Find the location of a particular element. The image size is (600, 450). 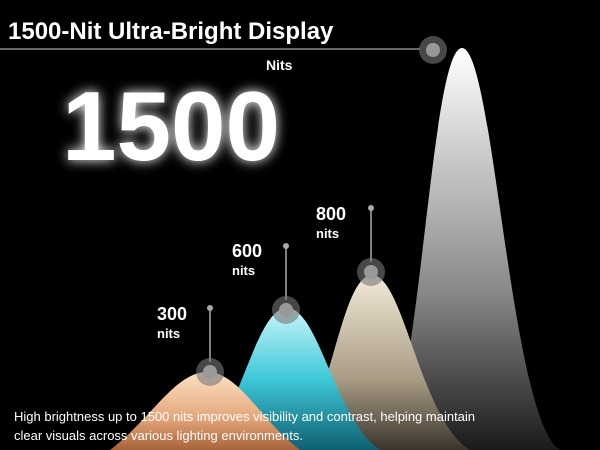

level-value: 600 is located at coordinates (247, 251).